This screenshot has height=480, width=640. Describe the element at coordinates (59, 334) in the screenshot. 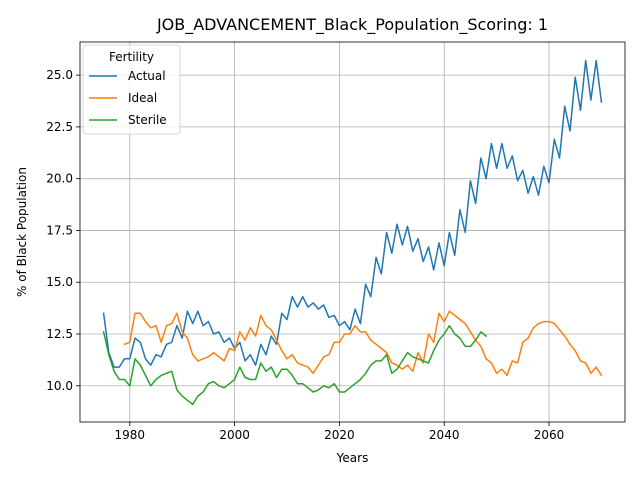

I see `y-tick-label: 12.5` at that location.